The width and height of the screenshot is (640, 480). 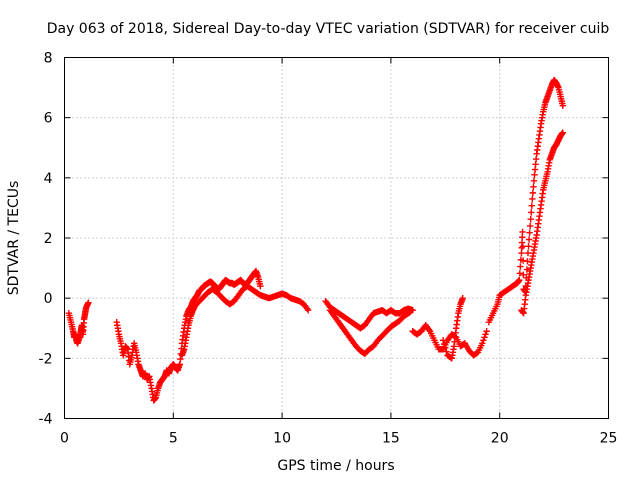 What do you see at coordinates (369, 314) in the screenshot?
I see `series-track-d` at bounding box center [369, 314].